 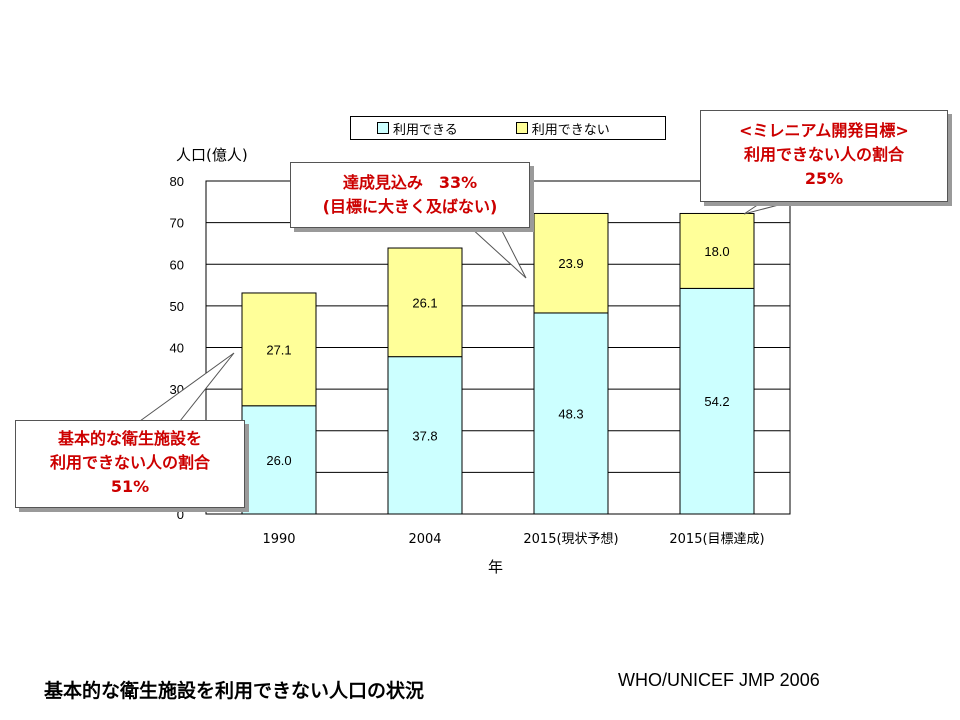 I want to click on y-tick-label: 50, so click(x=177, y=306).